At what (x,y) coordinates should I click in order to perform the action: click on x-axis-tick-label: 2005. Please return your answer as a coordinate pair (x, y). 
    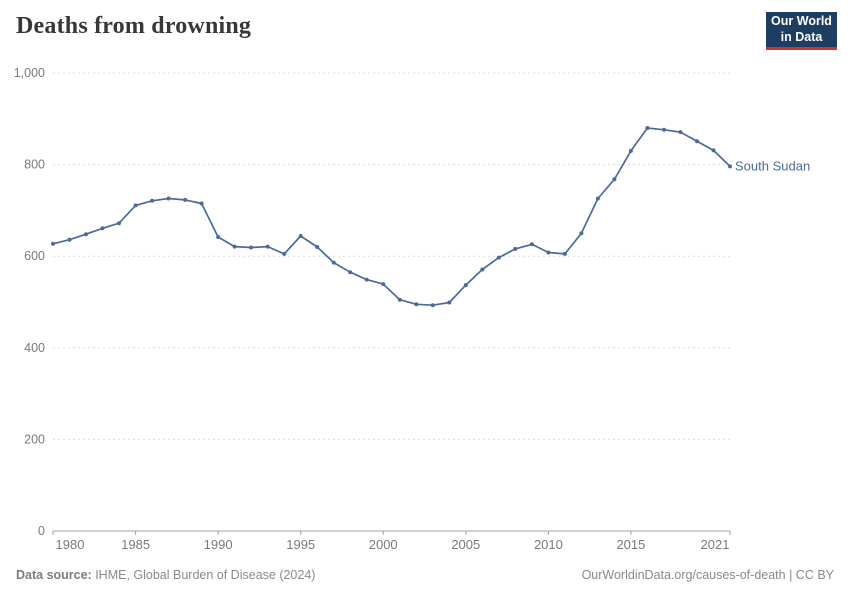
    Looking at the image, I should click on (465, 544).